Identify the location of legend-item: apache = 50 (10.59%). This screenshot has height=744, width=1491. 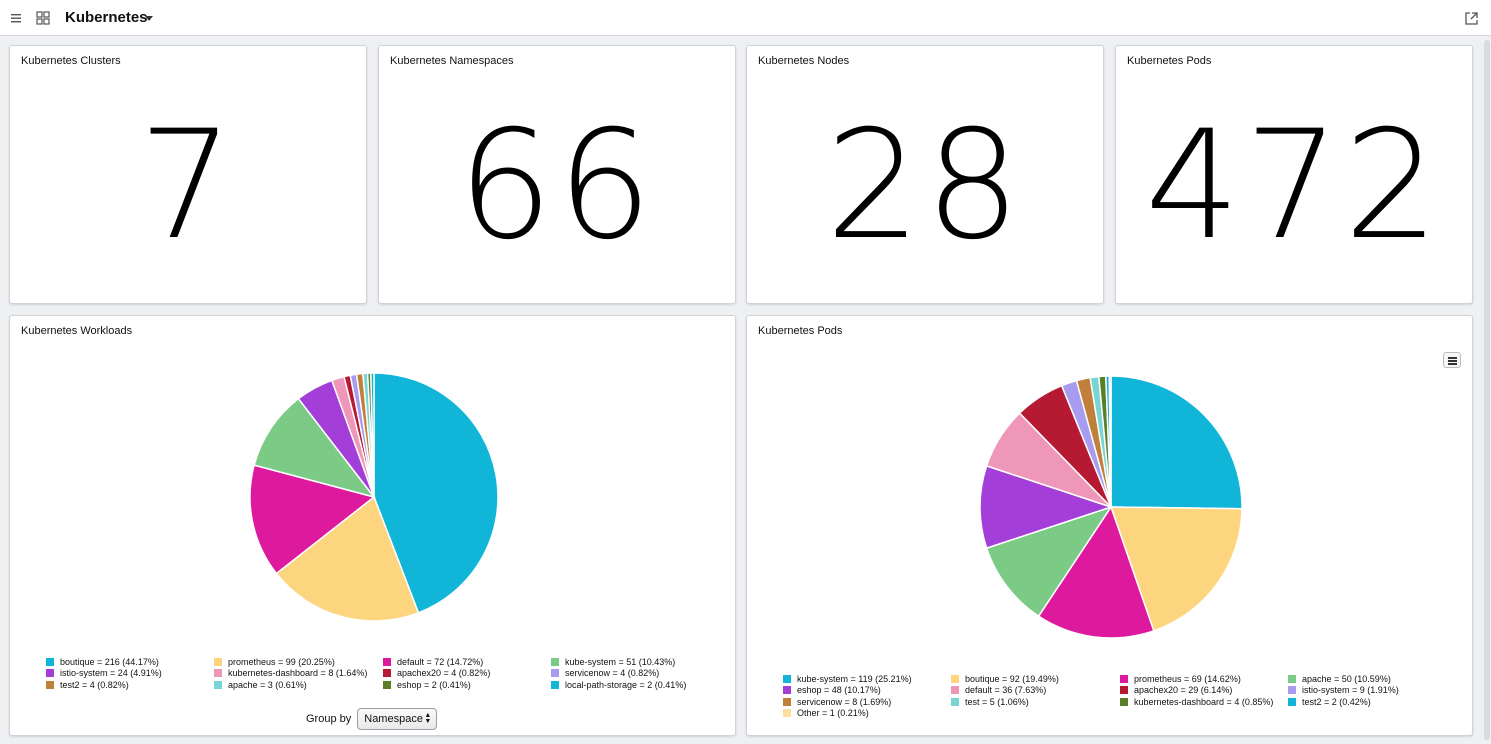
(1339, 678).